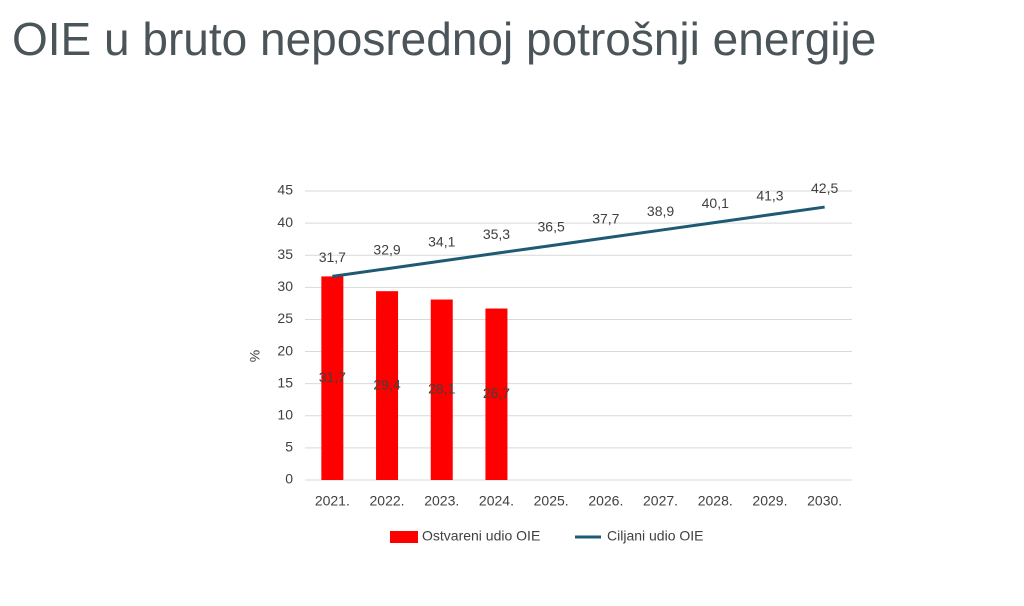 The width and height of the screenshot is (1024, 606). What do you see at coordinates (715, 203) in the screenshot?
I see `line-value-label: 40,1` at bounding box center [715, 203].